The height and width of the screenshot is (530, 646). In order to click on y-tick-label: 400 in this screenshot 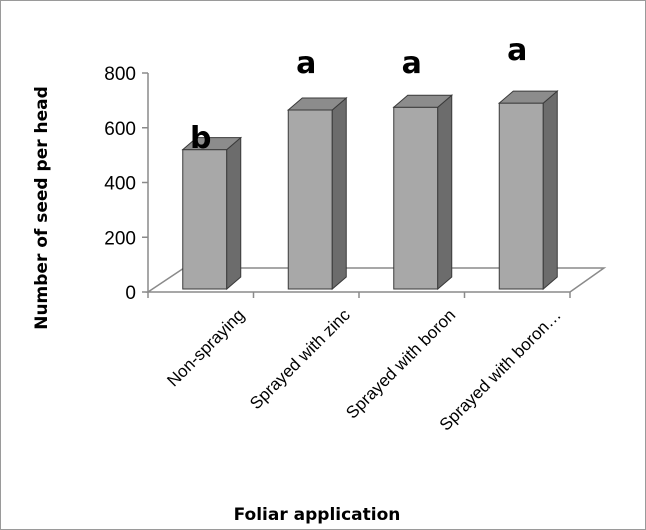, I will do `click(120, 184)`.